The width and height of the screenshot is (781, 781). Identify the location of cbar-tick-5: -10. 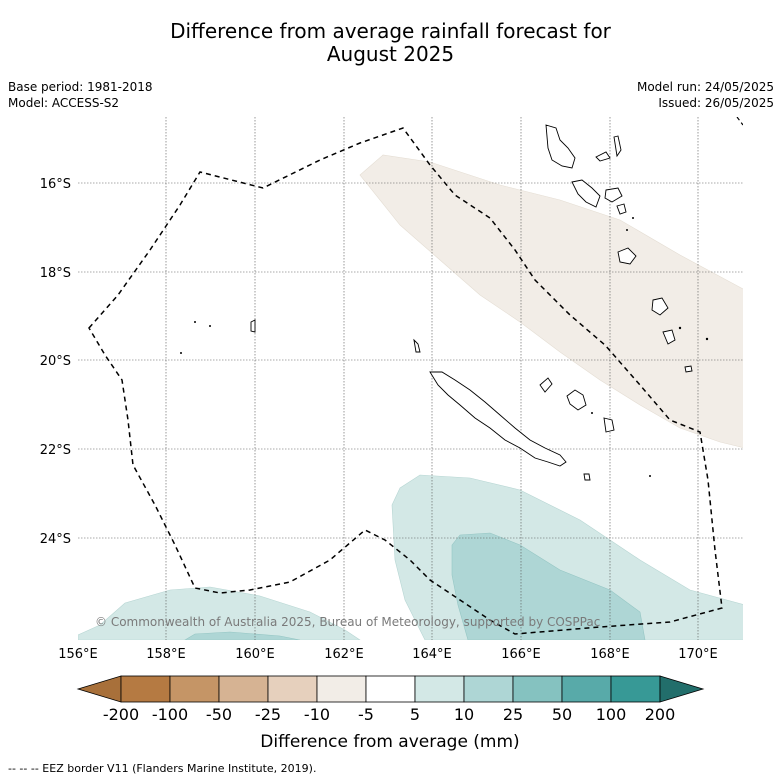
(317, 714).